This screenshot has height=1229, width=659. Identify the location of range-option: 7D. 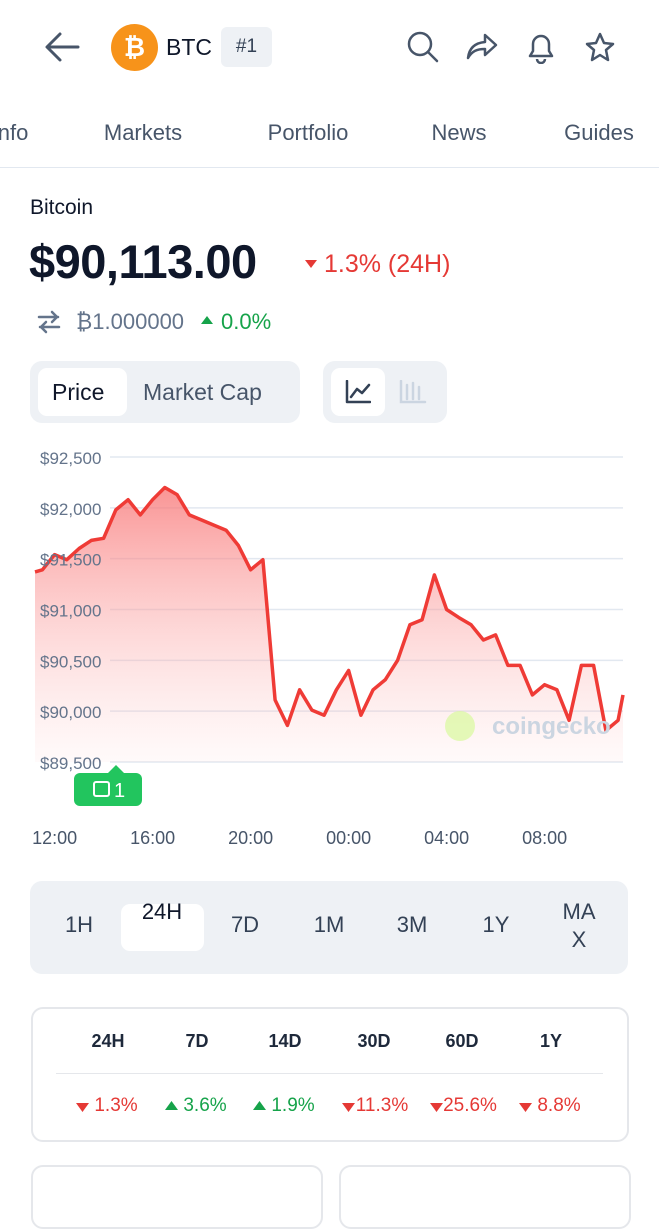
(245, 924).